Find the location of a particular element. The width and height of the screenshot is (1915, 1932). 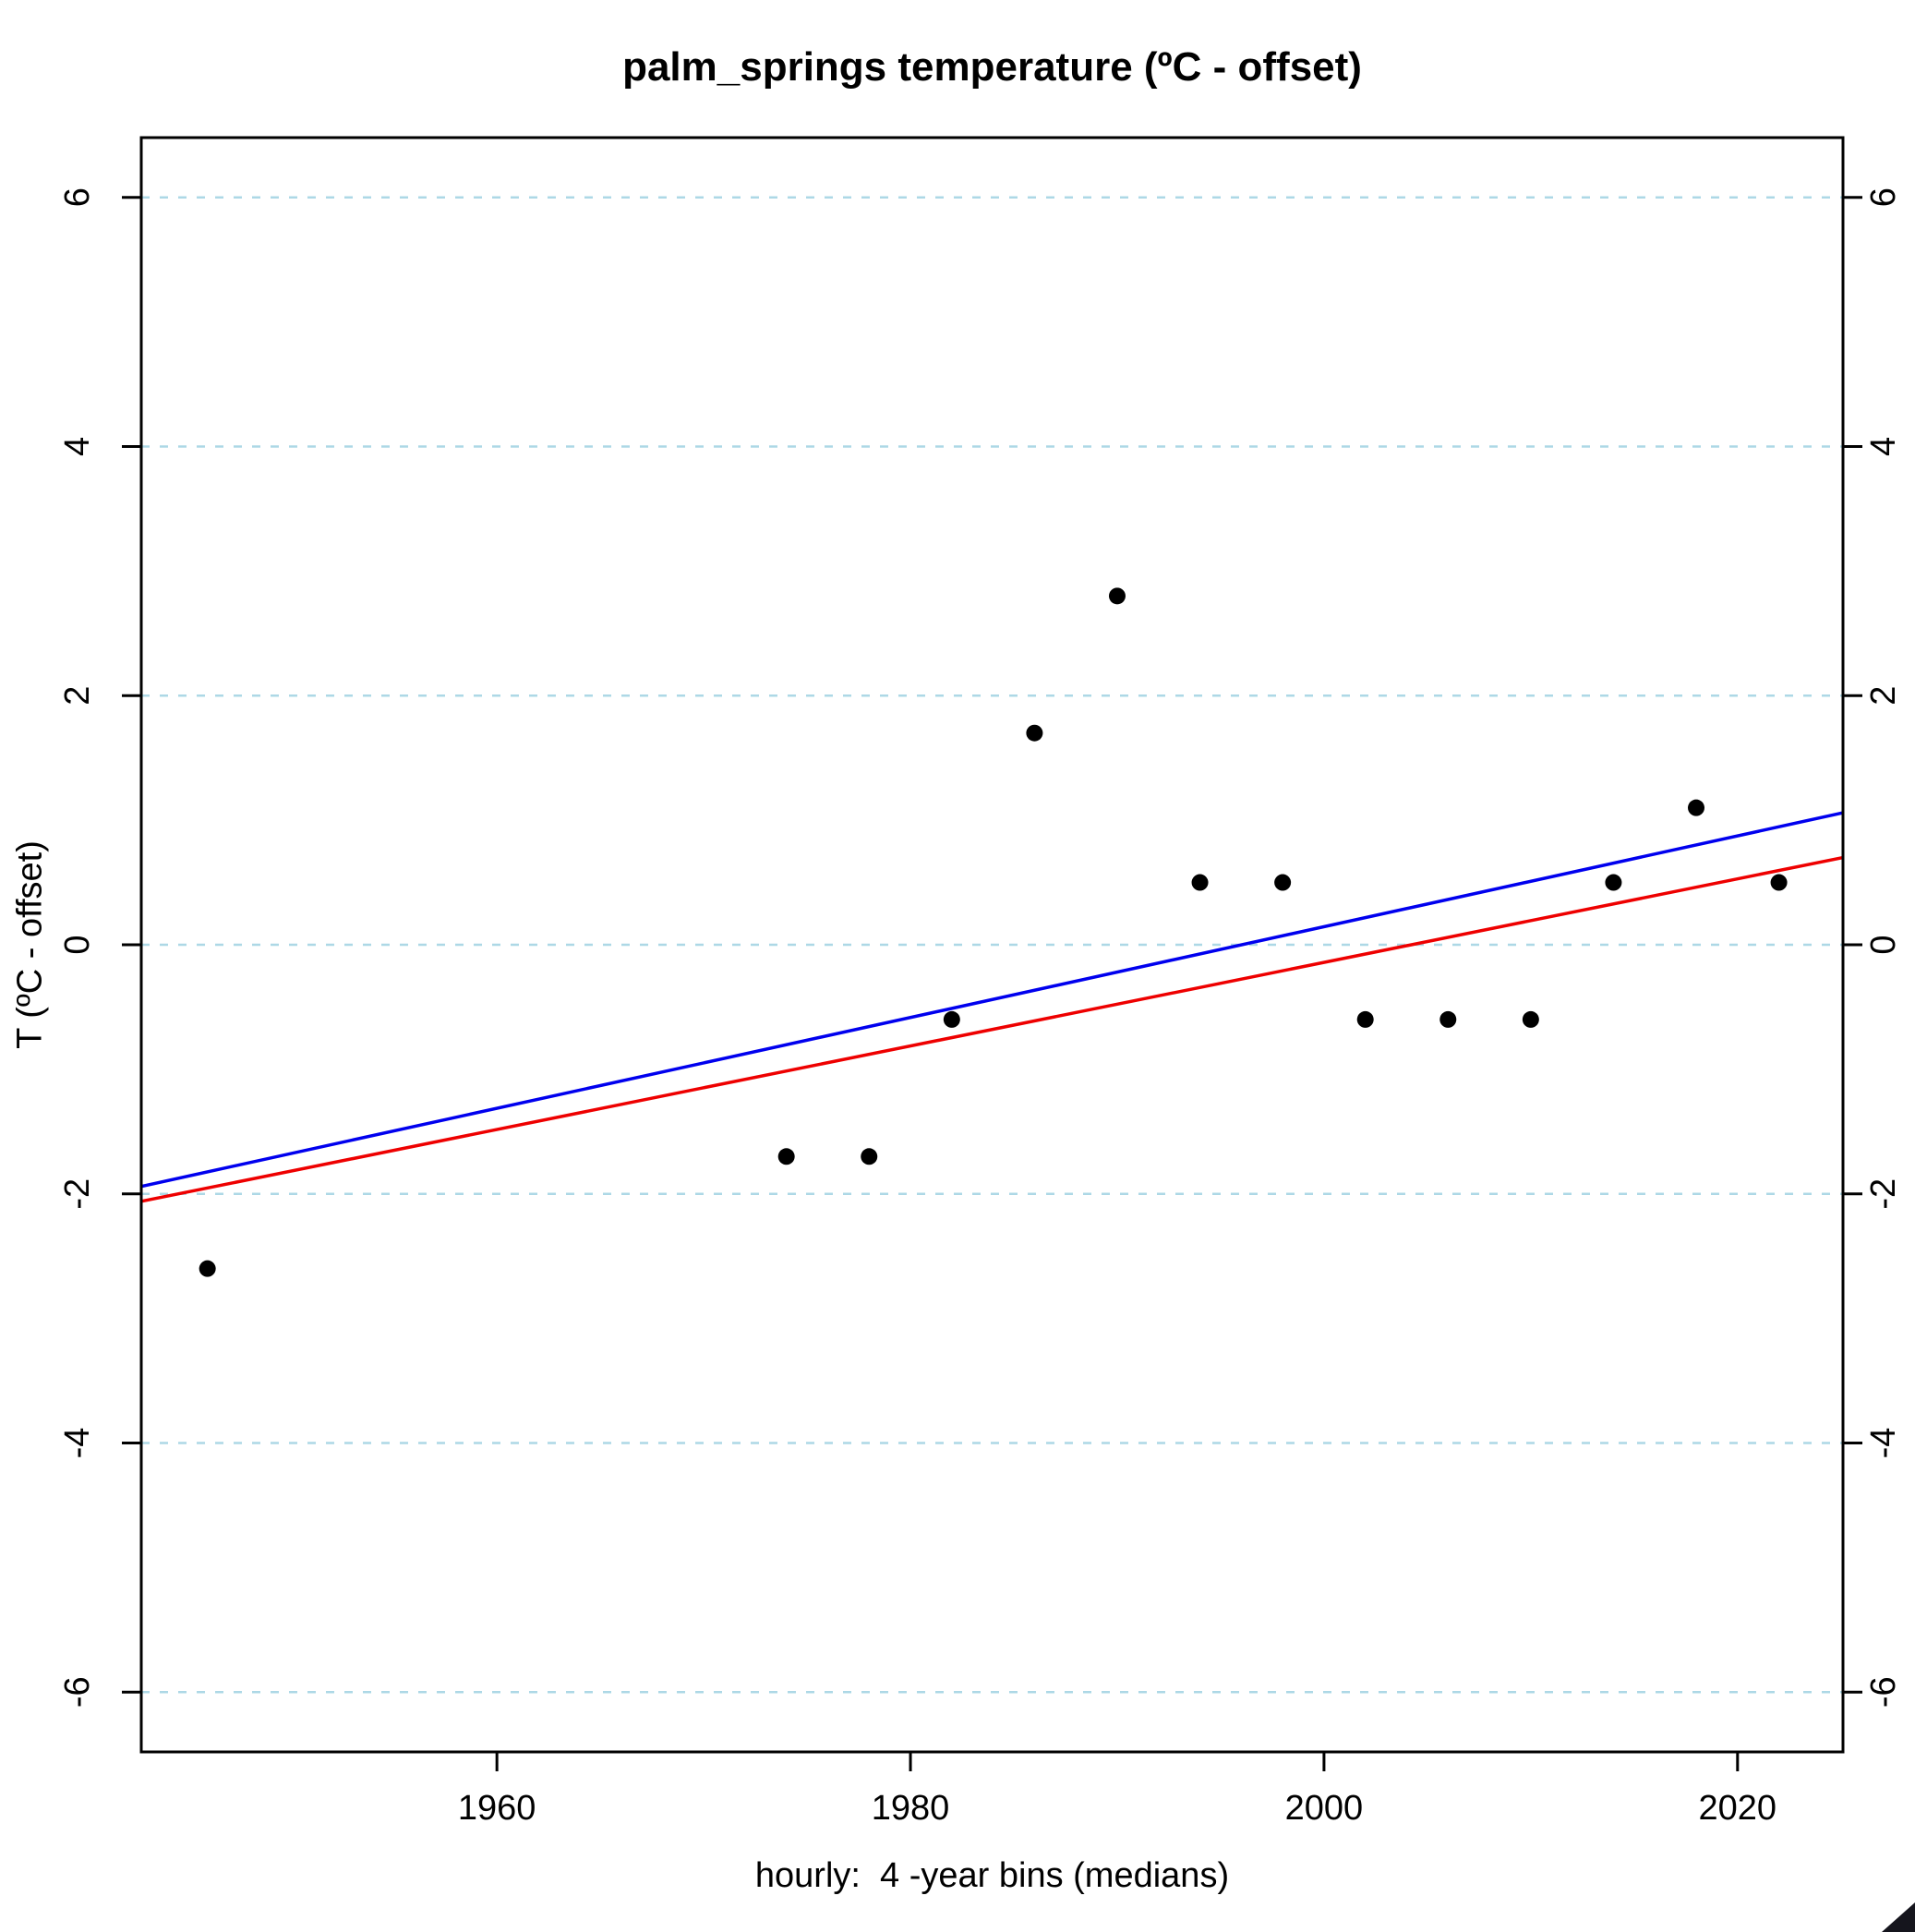

y-tick-label-left: 2 is located at coordinates (77, 696).